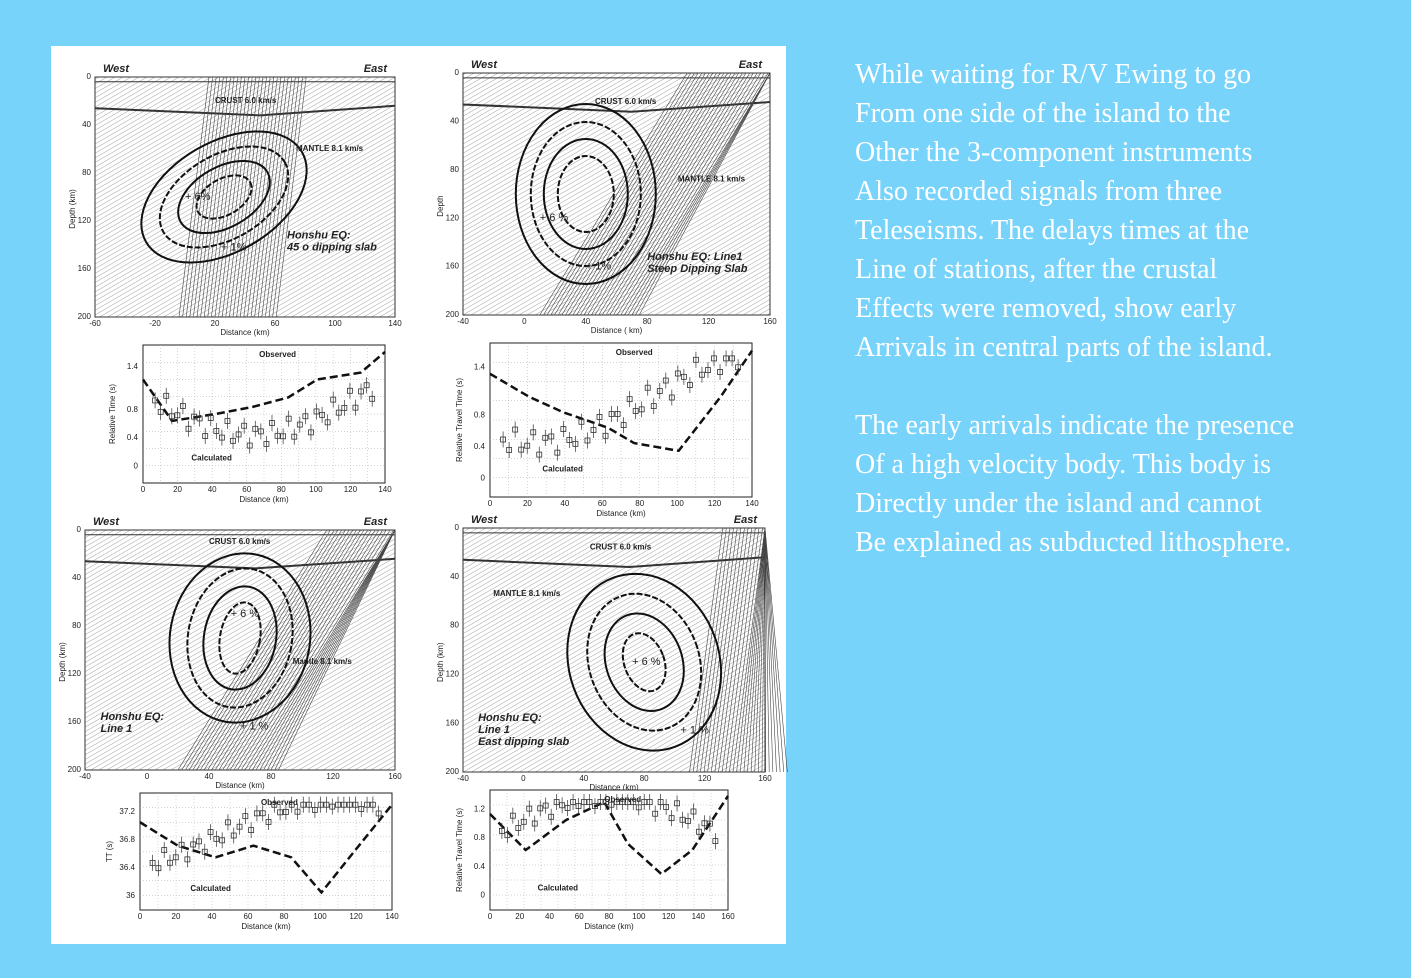  What do you see at coordinates (130, 895) in the screenshot?
I see `y-tick-label: 36` at bounding box center [130, 895].